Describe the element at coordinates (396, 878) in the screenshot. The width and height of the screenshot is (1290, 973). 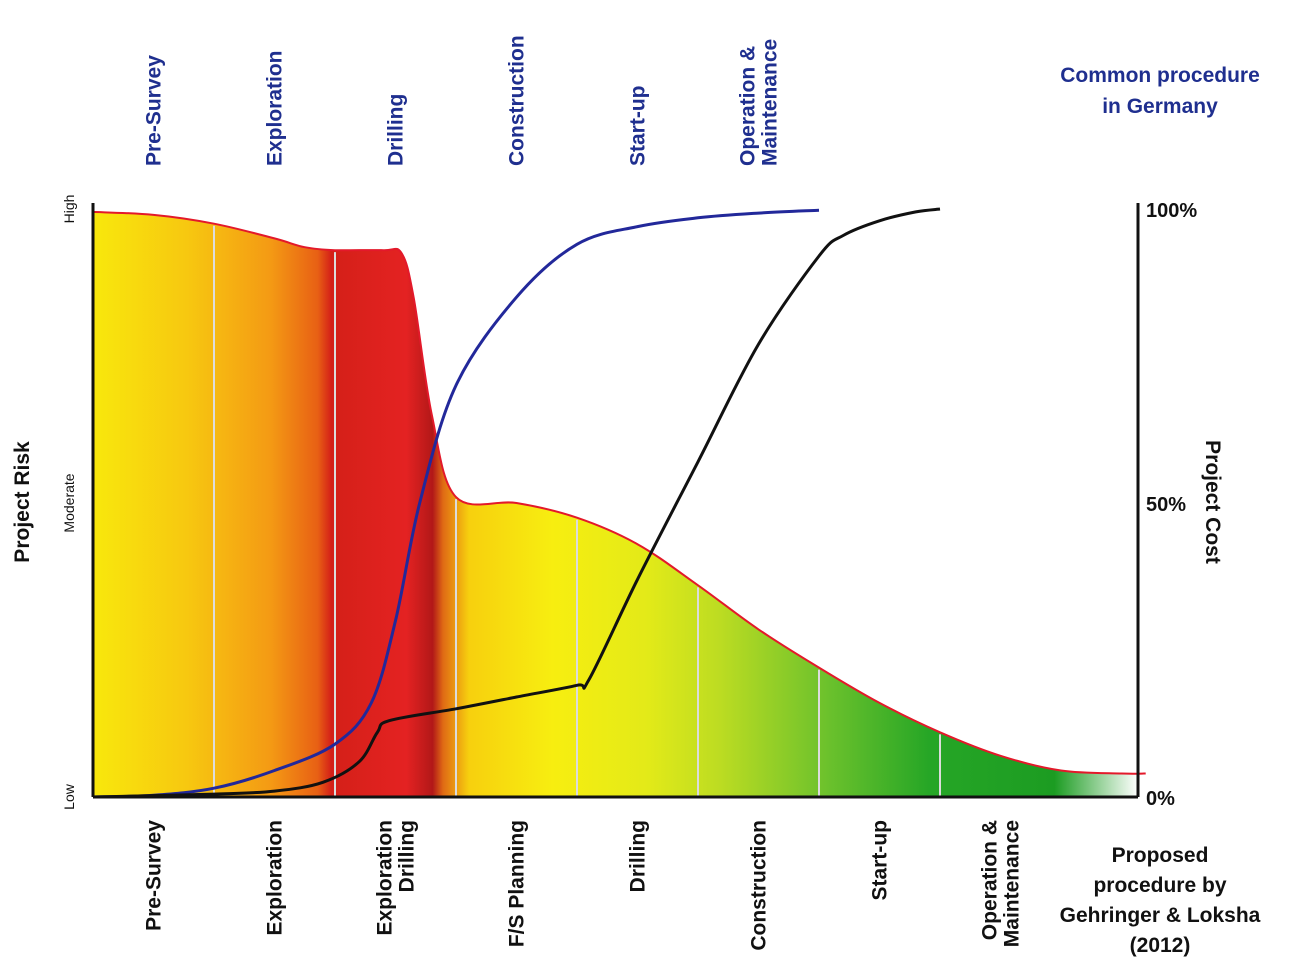
I see `bottom-phase-label-3: ExplorationDrilling` at that location.